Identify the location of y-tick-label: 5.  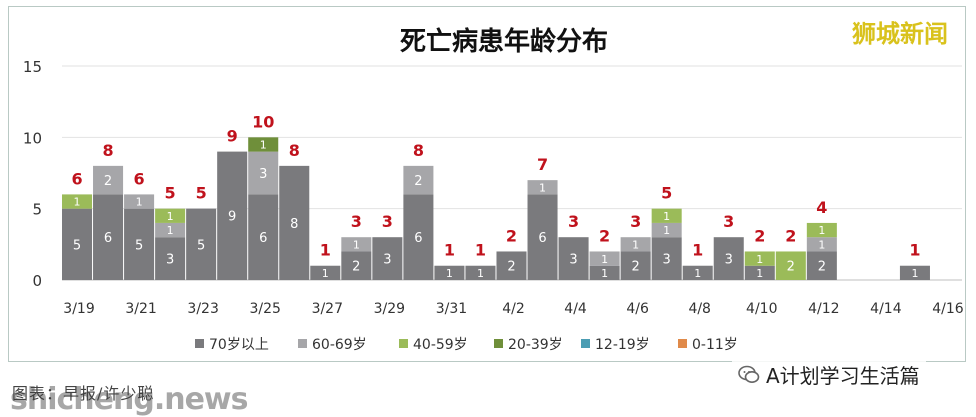
(37, 210).